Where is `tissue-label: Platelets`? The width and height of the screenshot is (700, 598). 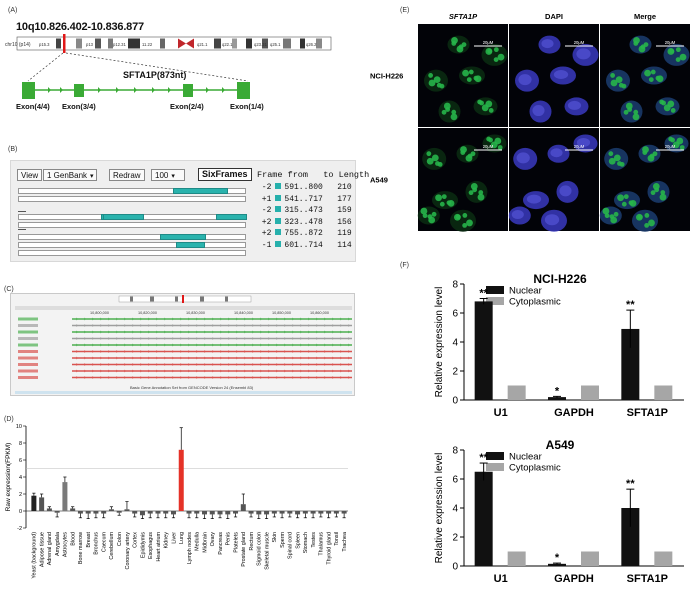 tissue-label: Platelets is located at coordinates (236, 542).